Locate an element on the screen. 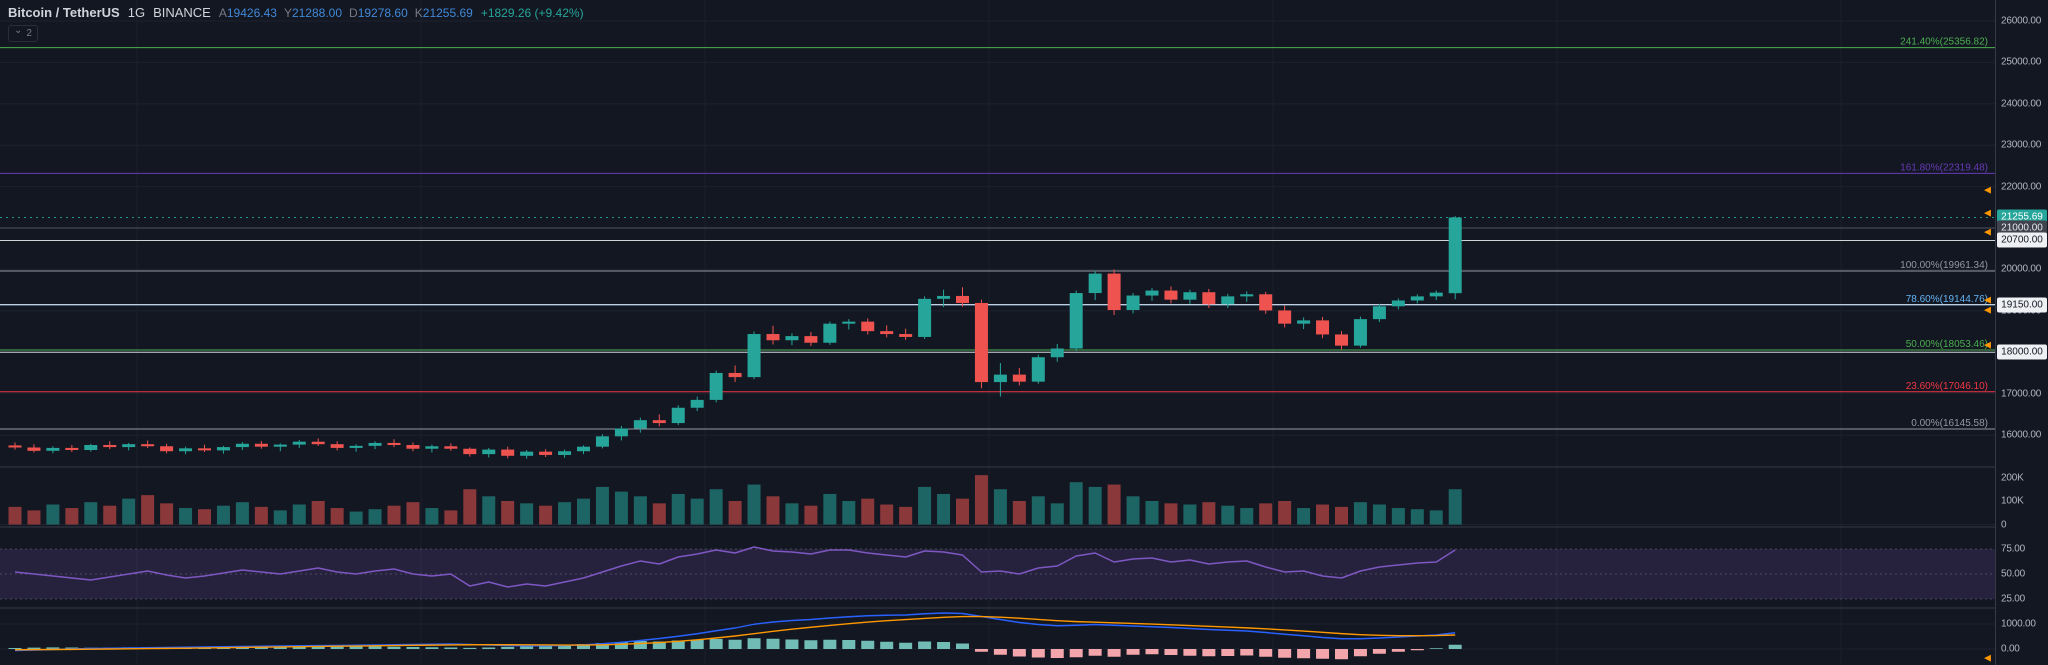  low-value: 19278.60 is located at coordinates (382, 12).